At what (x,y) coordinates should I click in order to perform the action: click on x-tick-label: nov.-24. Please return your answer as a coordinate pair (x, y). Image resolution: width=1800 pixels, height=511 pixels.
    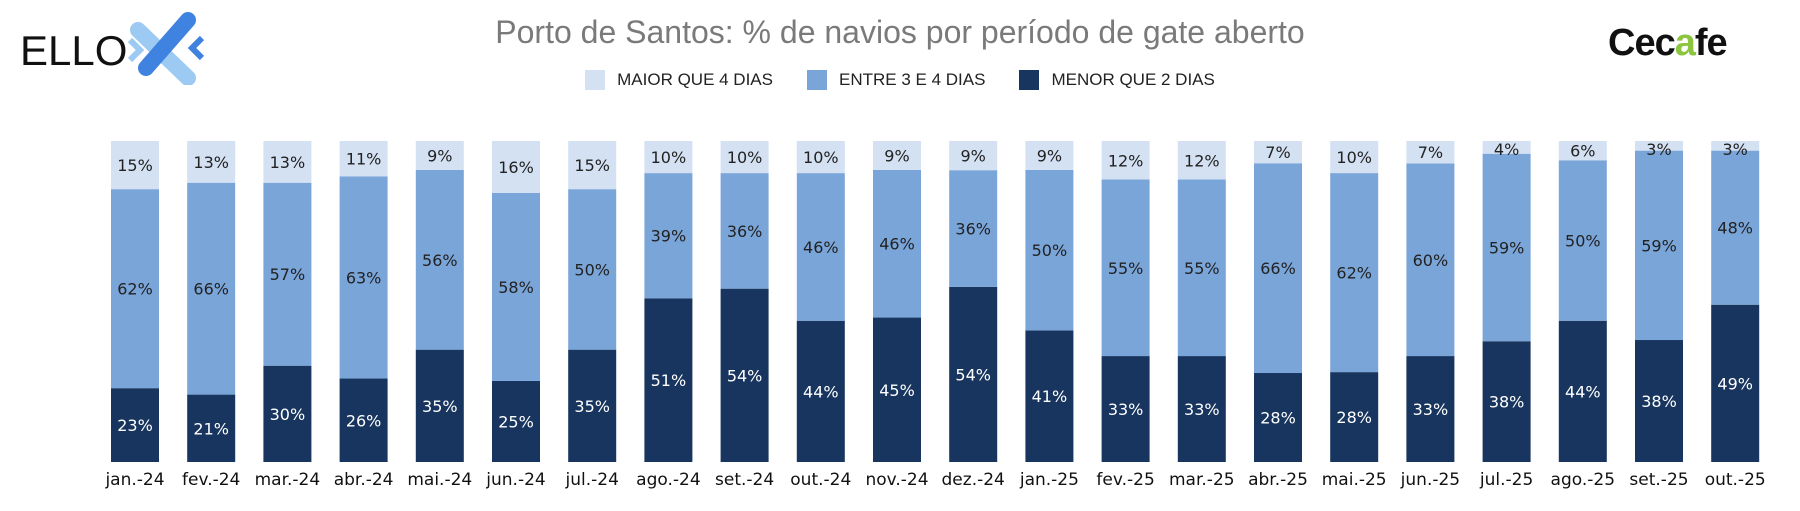
    Looking at the image, I should click on (896, 480).